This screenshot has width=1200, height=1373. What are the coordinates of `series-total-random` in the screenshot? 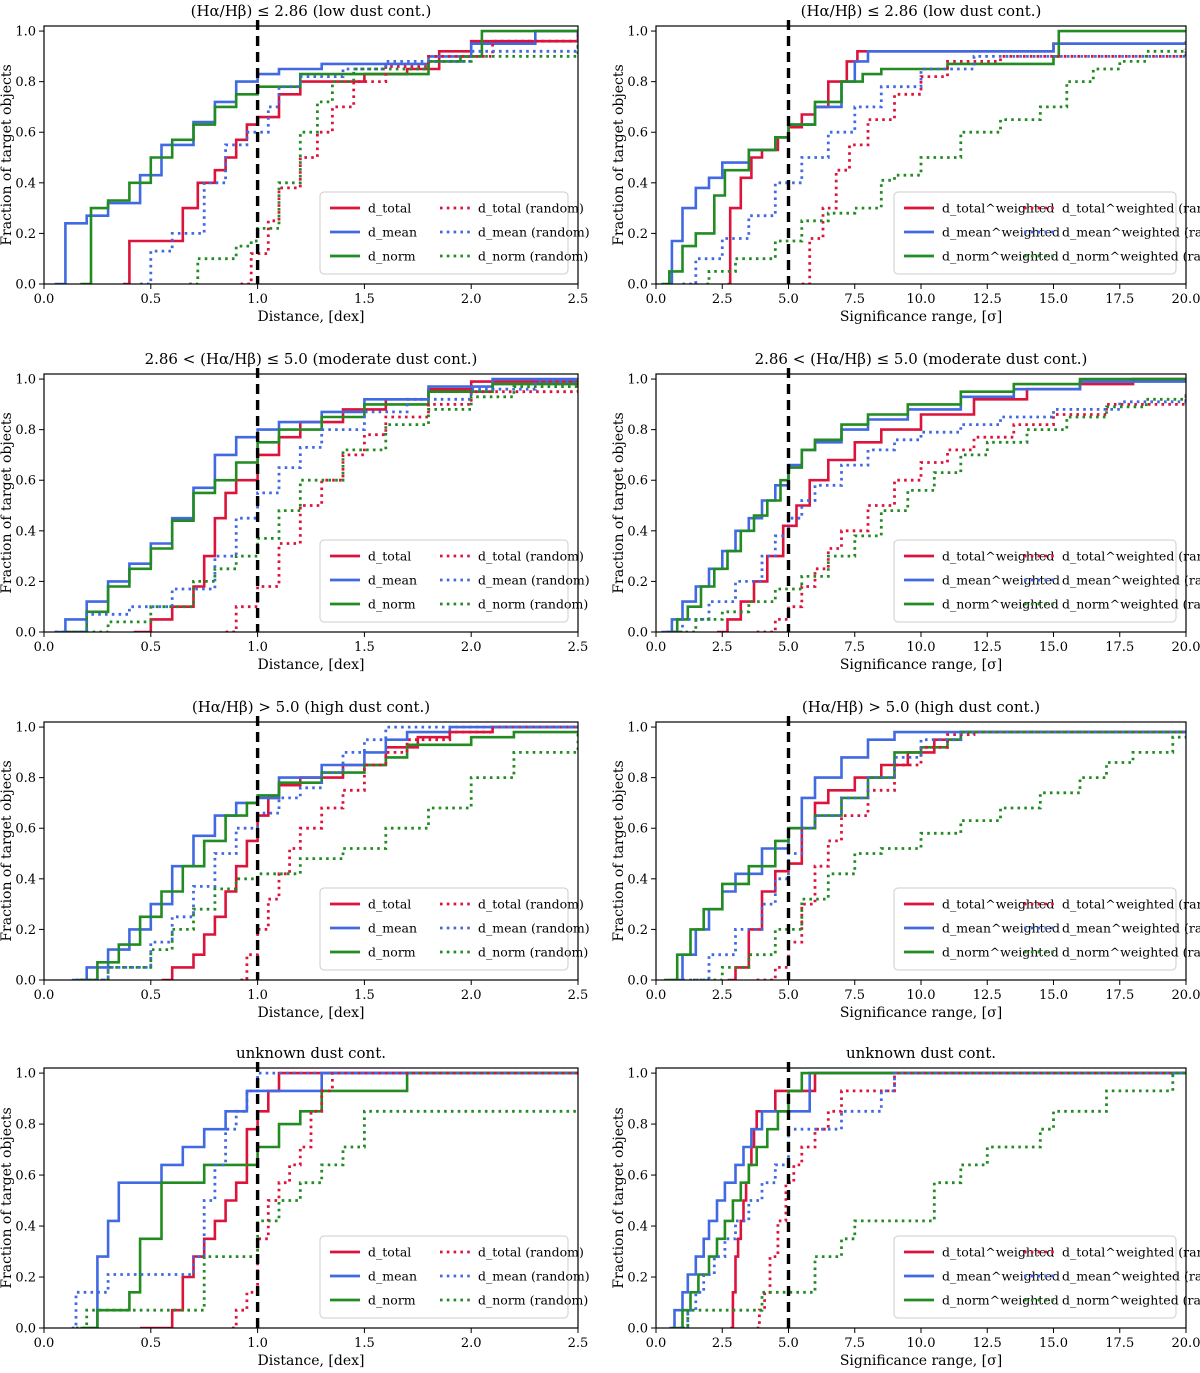 It's located at (971, 513).